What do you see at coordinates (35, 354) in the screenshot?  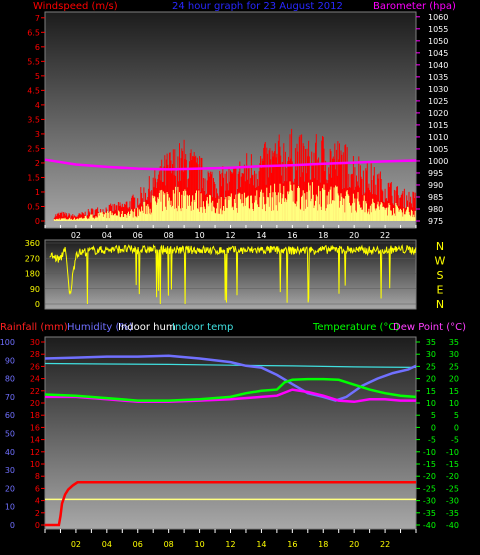 I see `rain-tick-label: 28` at bounding box center [35, 354].